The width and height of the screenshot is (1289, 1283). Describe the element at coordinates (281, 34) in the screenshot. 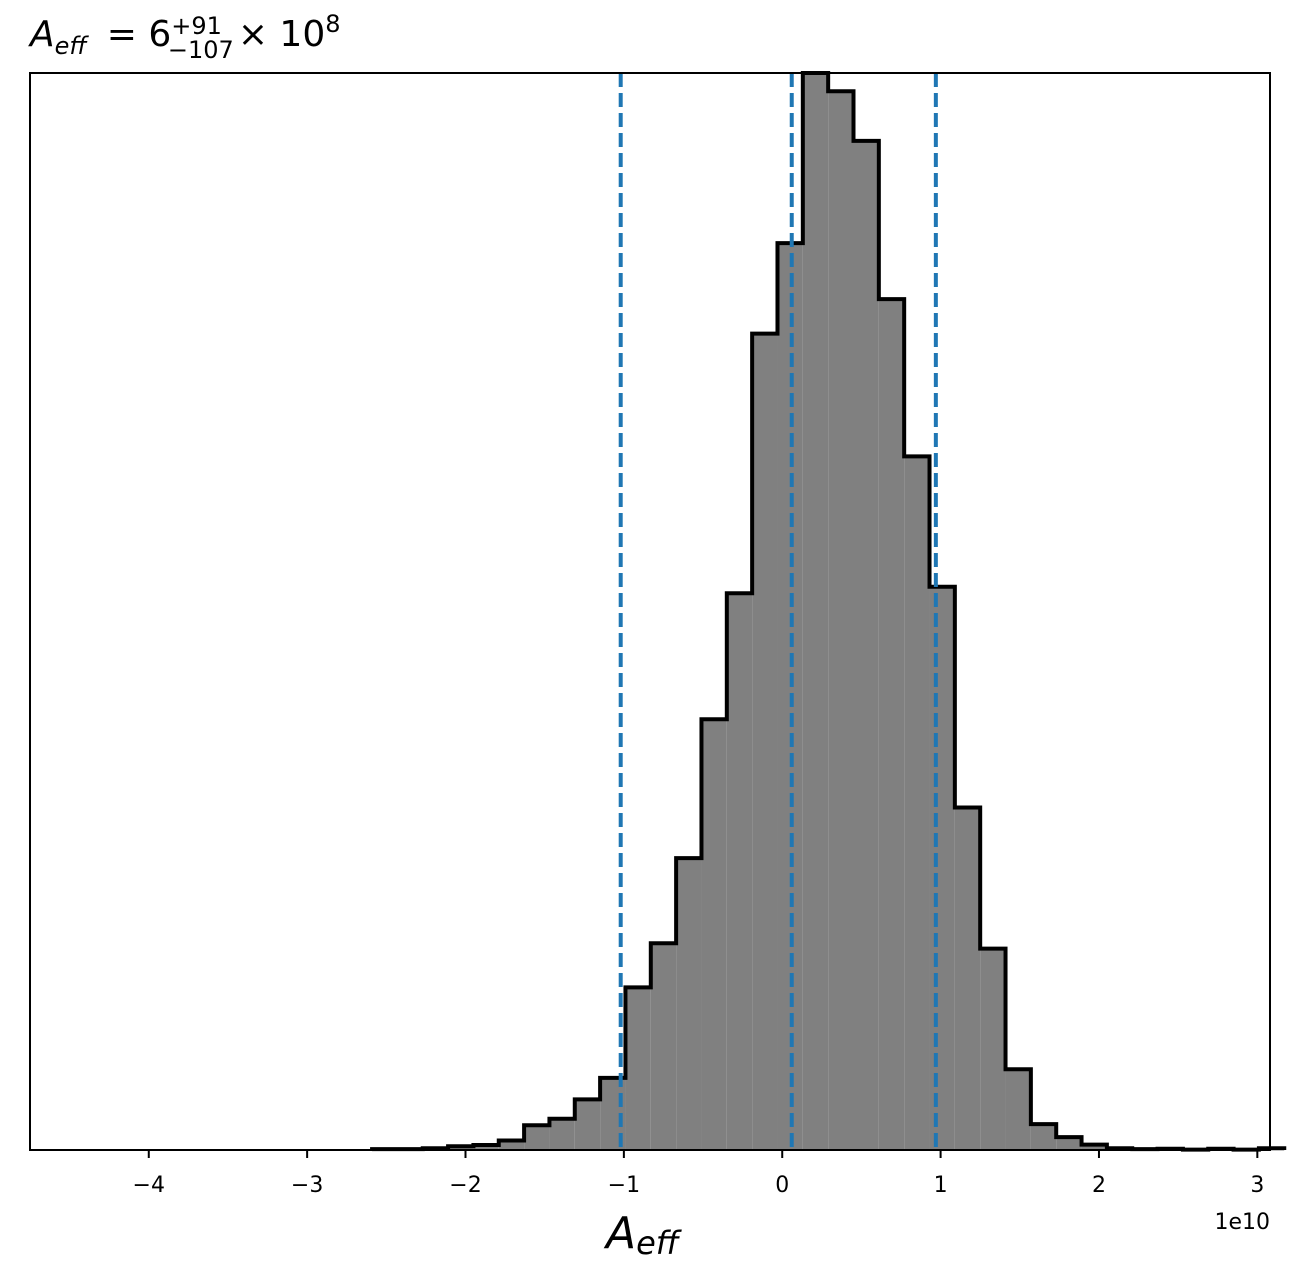

I see `title-times: × 10` at that location.